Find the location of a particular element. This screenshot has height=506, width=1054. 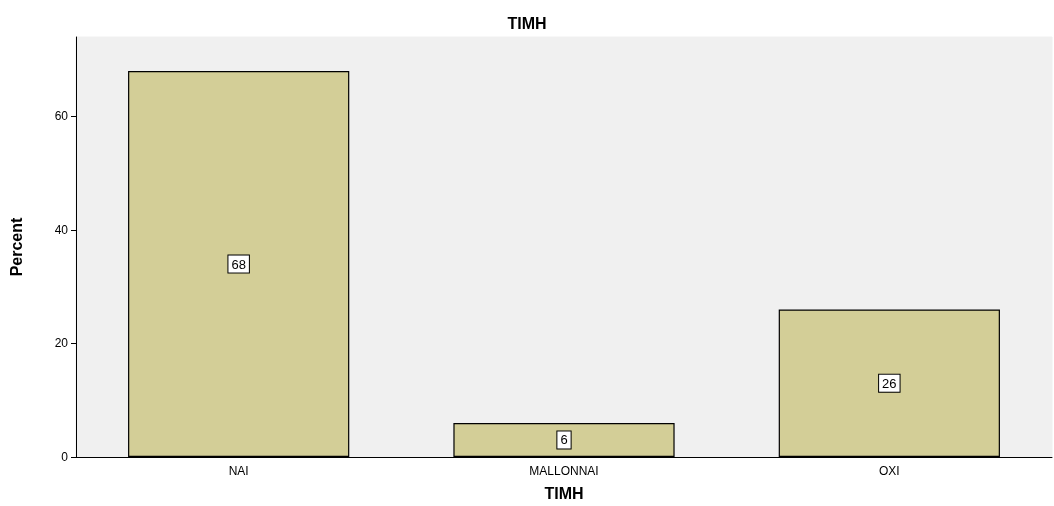

y-tick-label: 60 is located at coordinates (61, 116).